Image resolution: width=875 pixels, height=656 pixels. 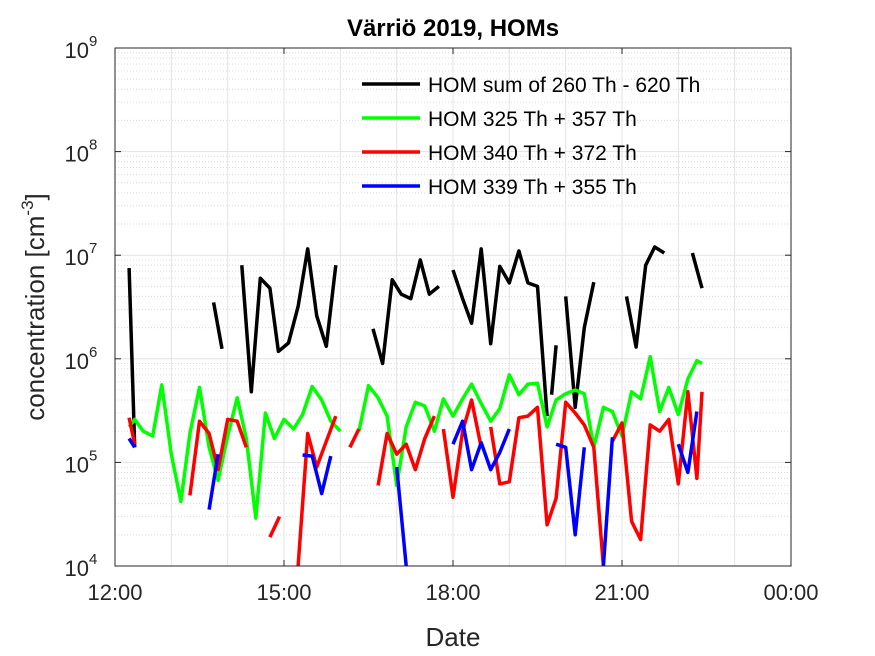 I want to click on y-axis-label-close: ], so click(x=35, y=196).